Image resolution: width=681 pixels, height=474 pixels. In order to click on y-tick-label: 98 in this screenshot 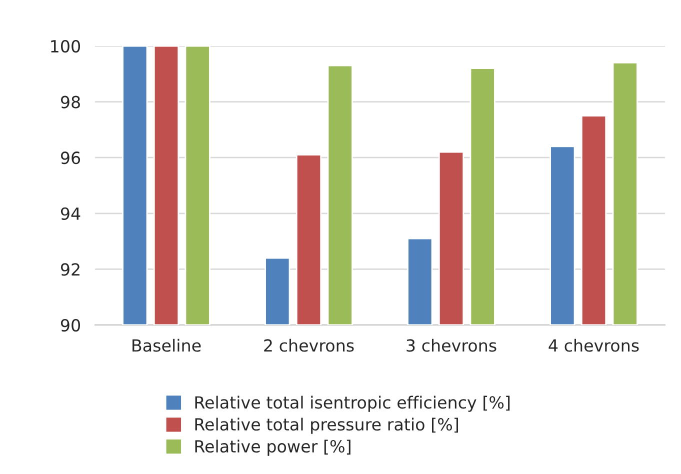, I will do `click(70, 102)`.